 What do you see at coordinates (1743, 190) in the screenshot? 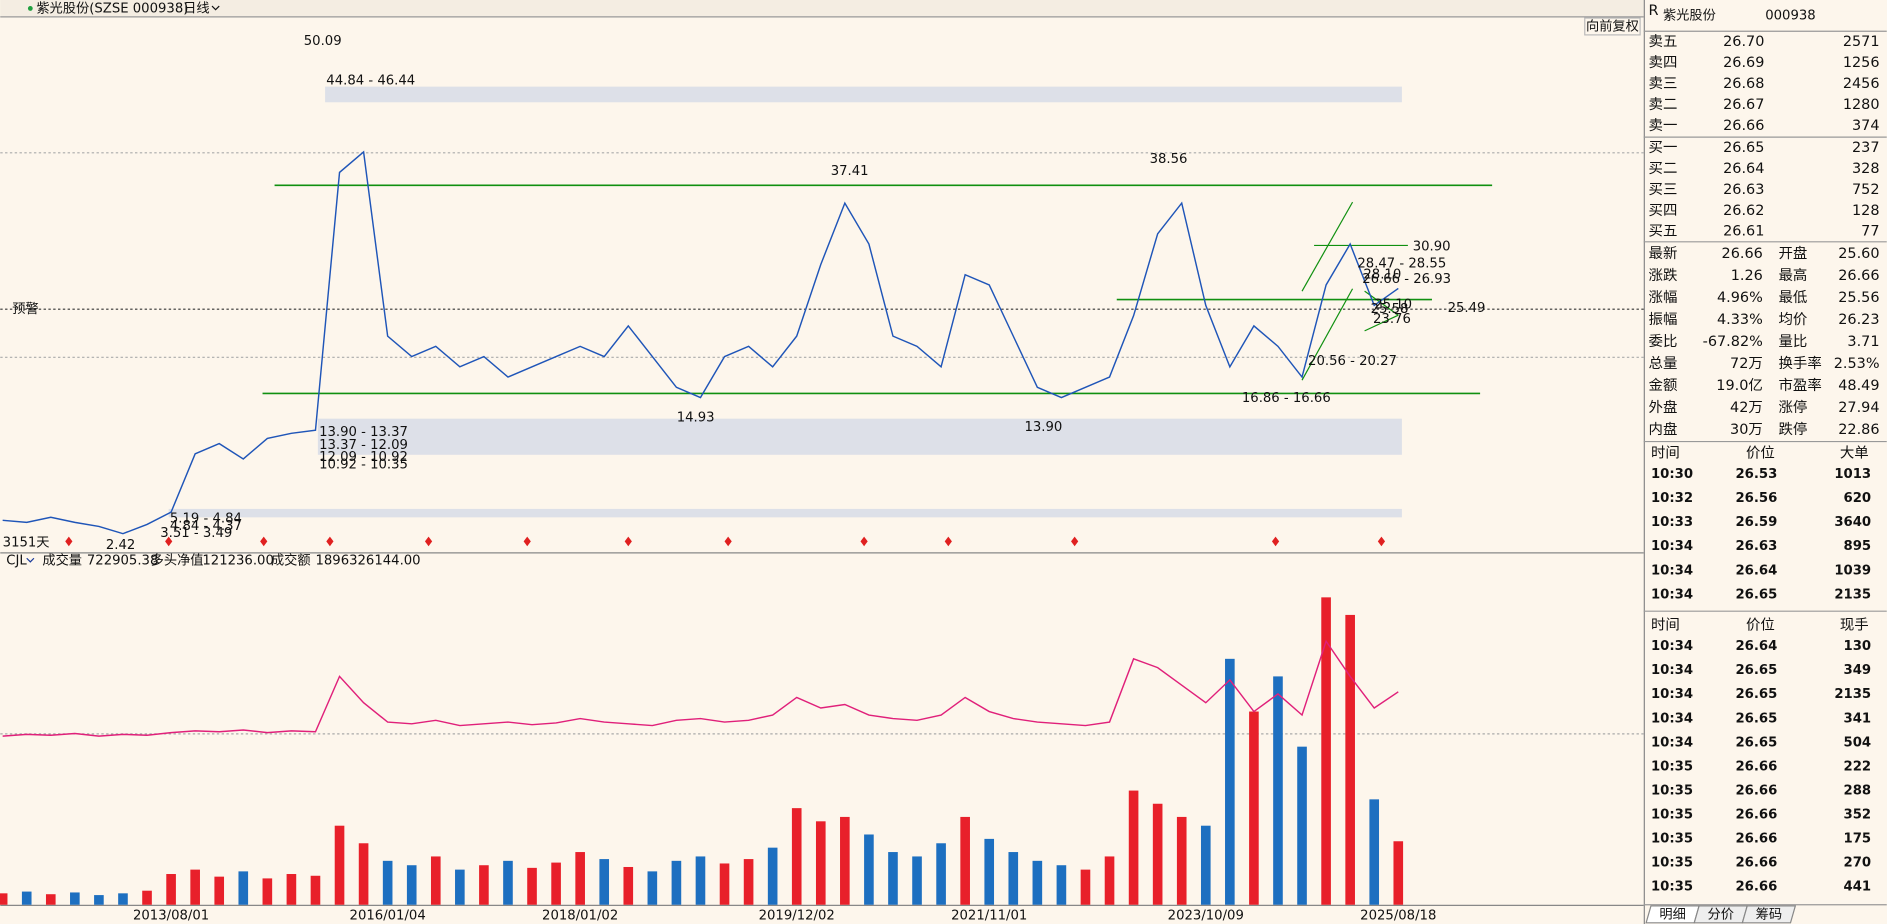
I see `book-price: 26.63` at bounding box center [1743, 190].